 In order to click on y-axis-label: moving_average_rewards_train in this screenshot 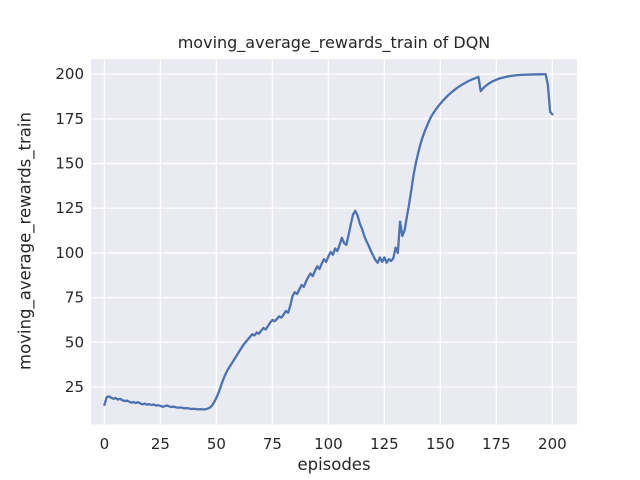, I will do `click(25, 241)`.